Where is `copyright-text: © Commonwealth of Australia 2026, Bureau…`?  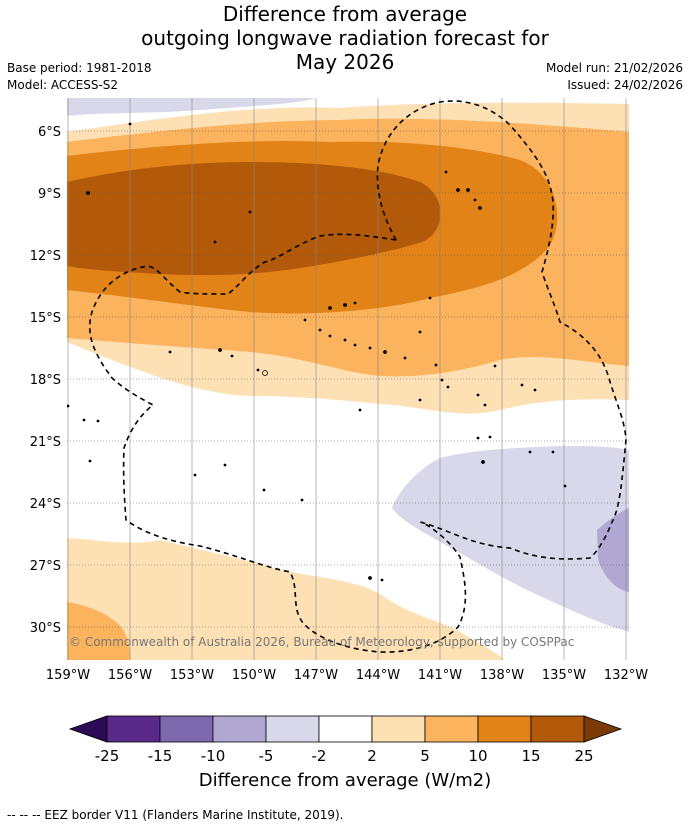
copyright-text: © Commonwealth of Australia 2026, Bureau… is located at coordinates (321, 642).